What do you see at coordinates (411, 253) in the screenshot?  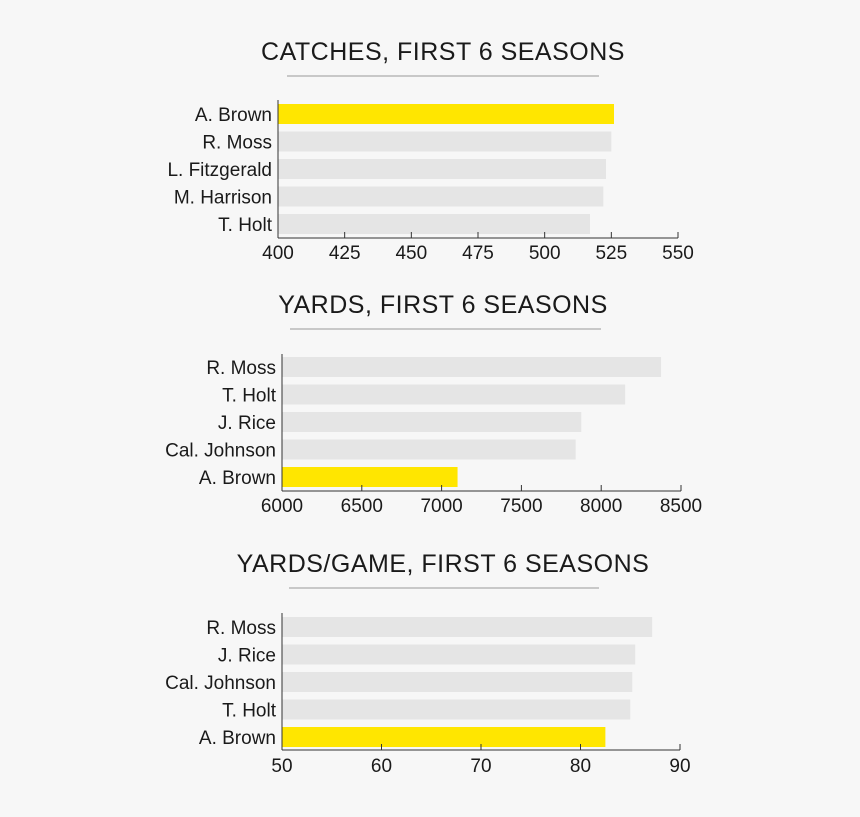 I see `x-tick-label: 450` at bounding box center [411, 253].